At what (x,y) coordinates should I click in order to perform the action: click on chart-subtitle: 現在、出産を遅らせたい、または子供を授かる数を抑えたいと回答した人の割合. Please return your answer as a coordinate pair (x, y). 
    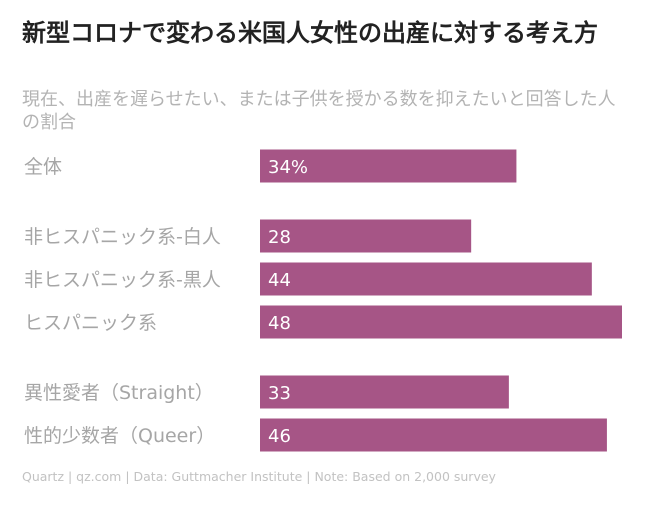
    Looking at the image, I should click on (319, 111).